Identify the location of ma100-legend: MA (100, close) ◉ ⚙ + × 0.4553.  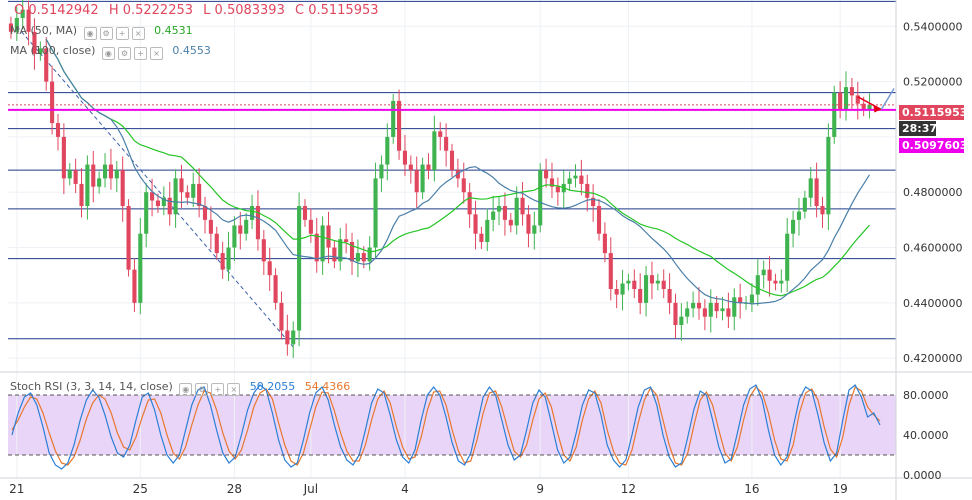
(110, 52).